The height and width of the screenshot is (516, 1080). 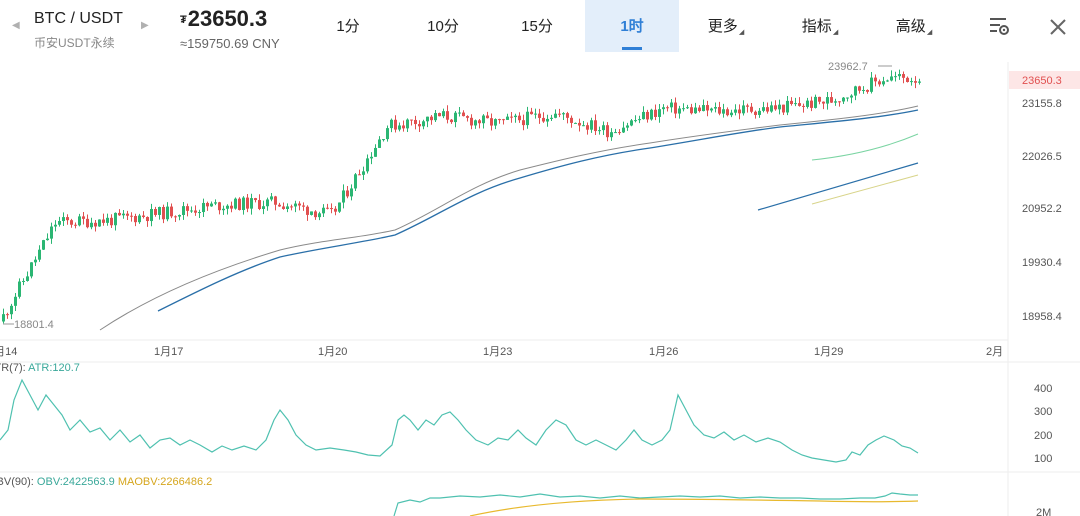 I want to click on atr-tick: 400, so click(x=1043, y=389).